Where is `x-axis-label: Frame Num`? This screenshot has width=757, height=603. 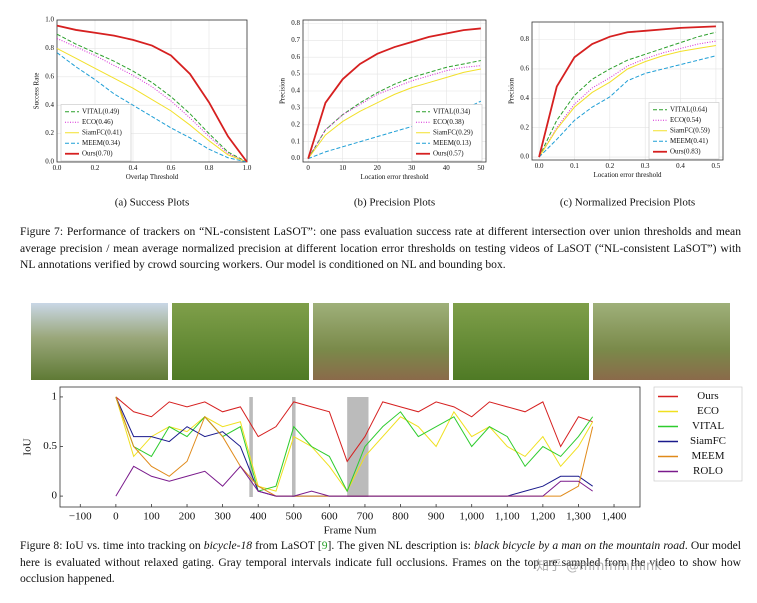
x-axis-label: Frame Num is located at coordinates (350, 531).